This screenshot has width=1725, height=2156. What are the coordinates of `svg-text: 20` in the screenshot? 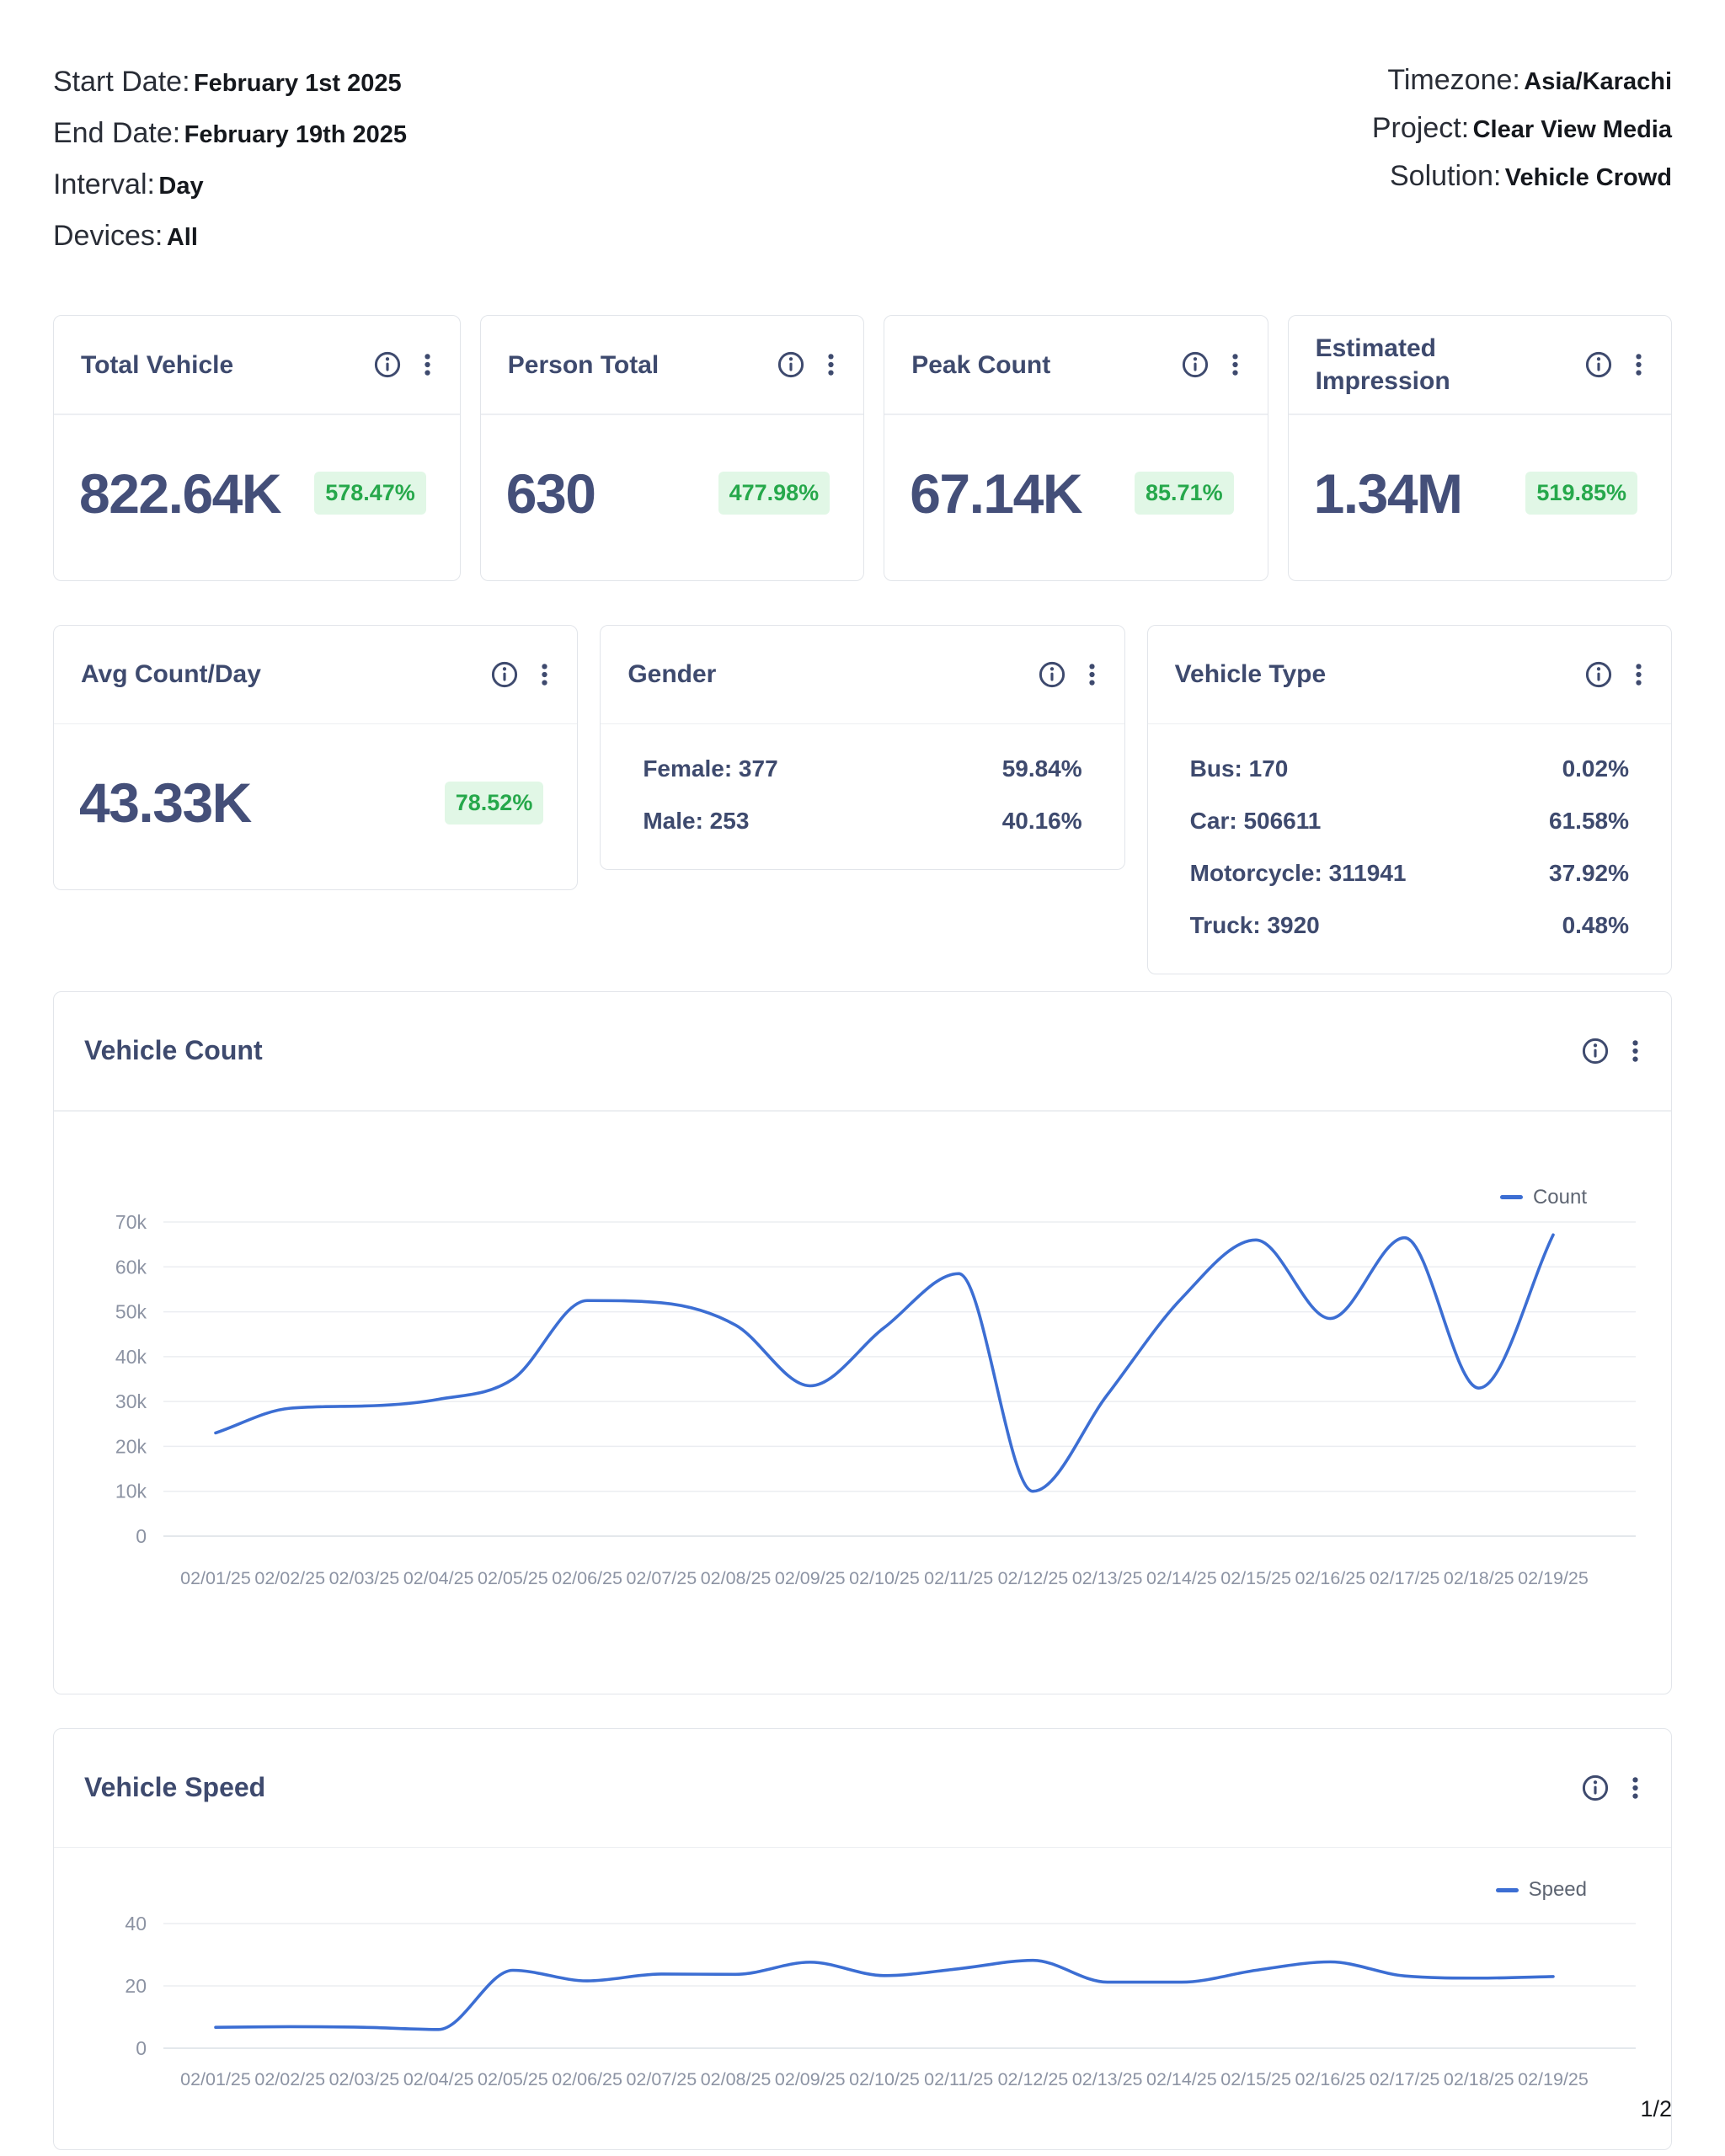 It's located at (136, 1986).